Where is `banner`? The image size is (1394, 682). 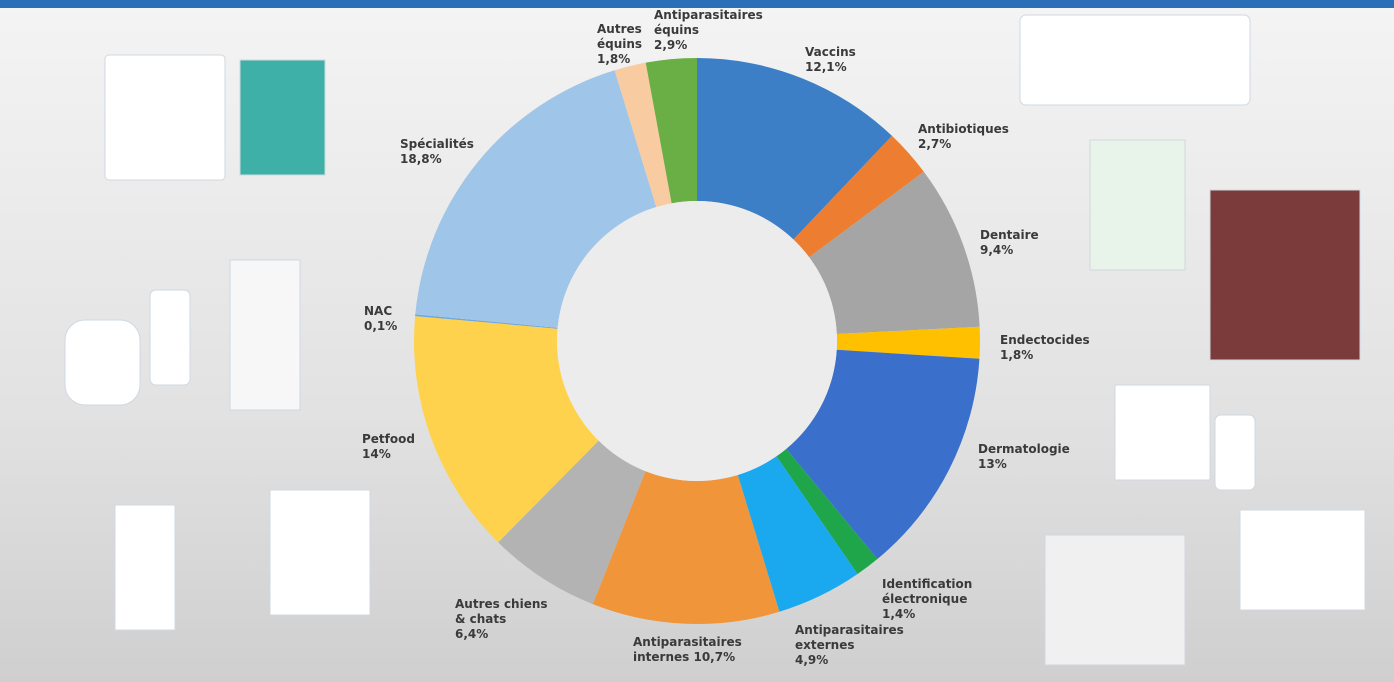
banner is located at coordinates (697, 4).